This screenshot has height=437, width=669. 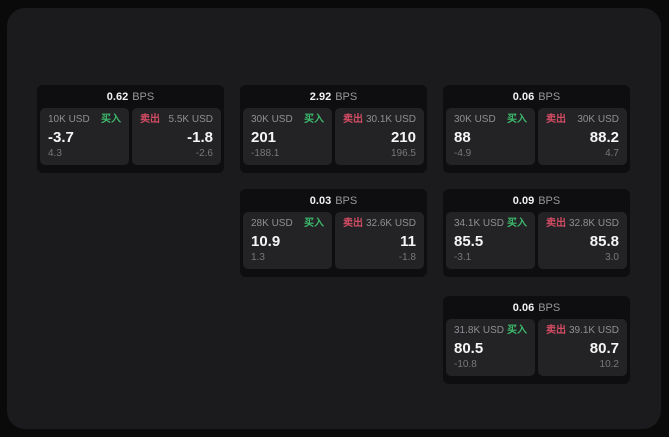 I want to click on sell-tile: 卖出 39.1K USD 80.7 10.2, so click(x=582, y=347).